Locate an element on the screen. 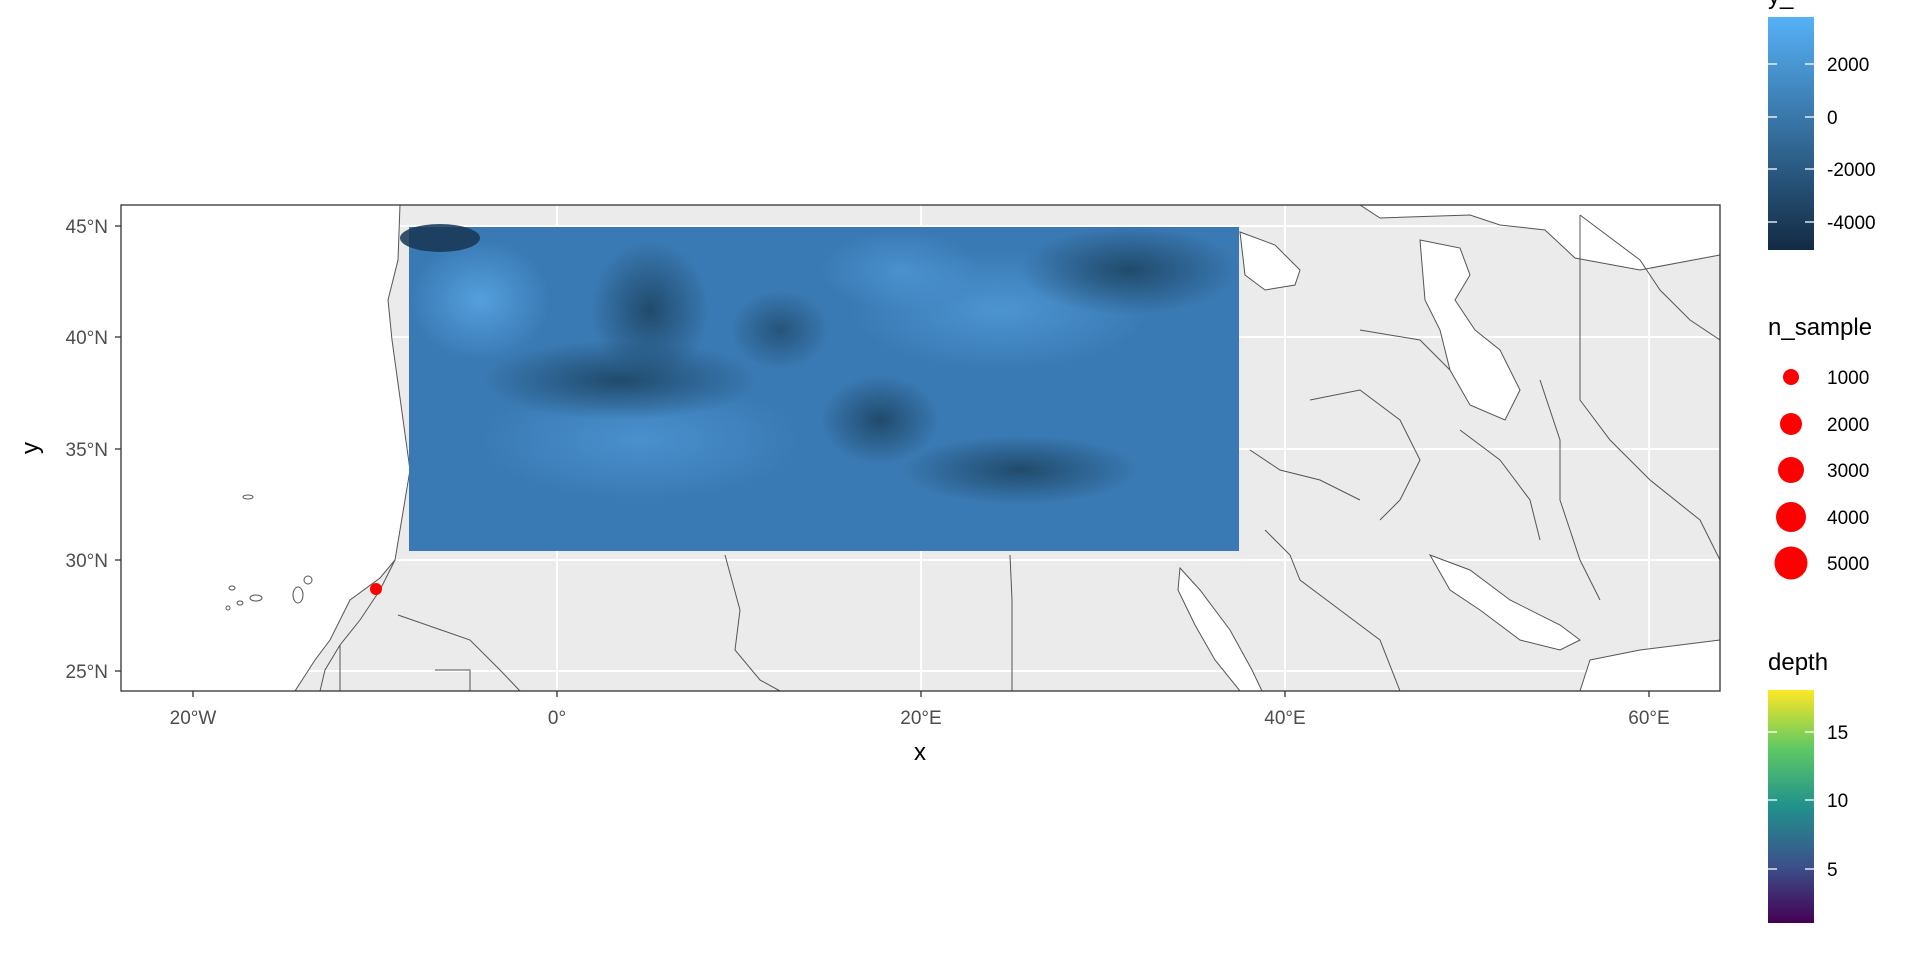 This screenshot has height=960, width=1920. y-axis: 45°N 40°N 35°N 30°N 25°N is located at coordinates (93, 450).